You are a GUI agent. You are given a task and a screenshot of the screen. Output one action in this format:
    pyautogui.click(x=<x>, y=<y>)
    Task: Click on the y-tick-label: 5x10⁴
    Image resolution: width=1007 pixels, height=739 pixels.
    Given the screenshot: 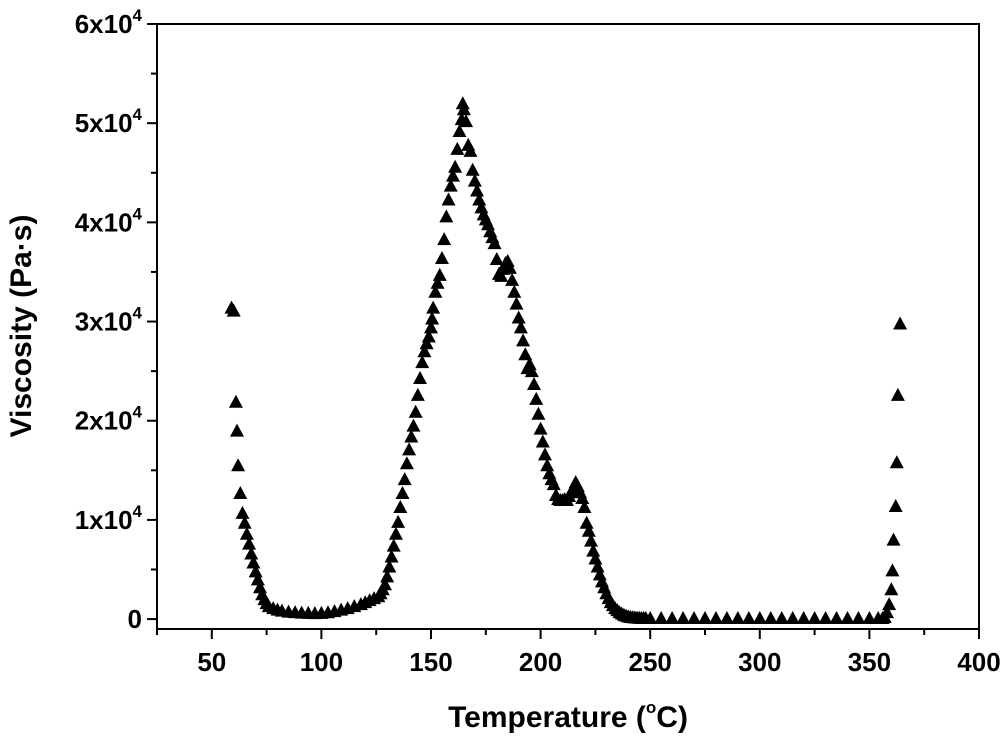 What is the action you would take?
    pyautogui.click(x=109, y=121)
    